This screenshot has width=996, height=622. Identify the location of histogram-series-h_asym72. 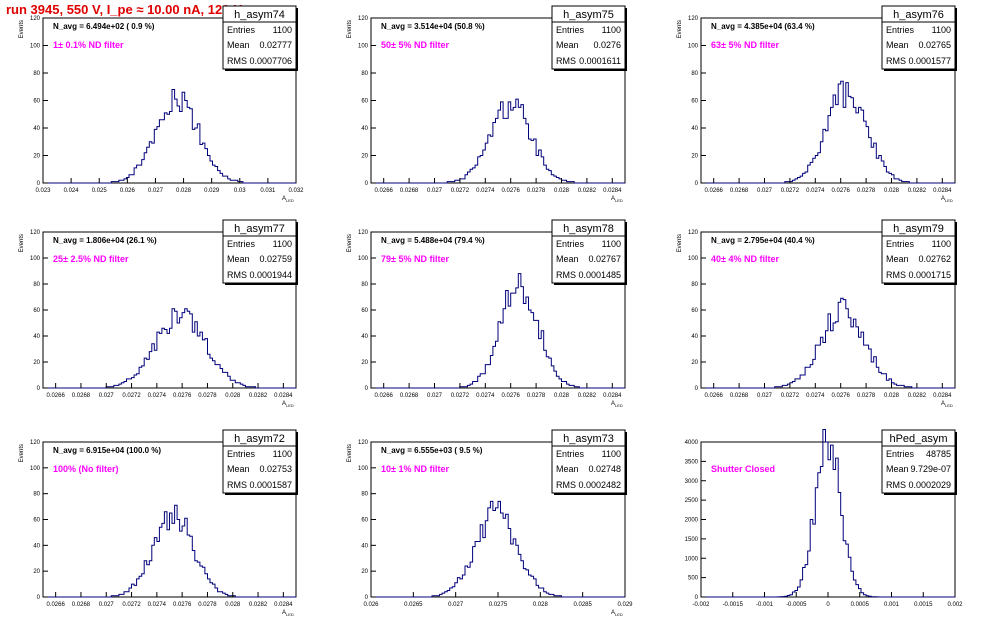
(169, 551).